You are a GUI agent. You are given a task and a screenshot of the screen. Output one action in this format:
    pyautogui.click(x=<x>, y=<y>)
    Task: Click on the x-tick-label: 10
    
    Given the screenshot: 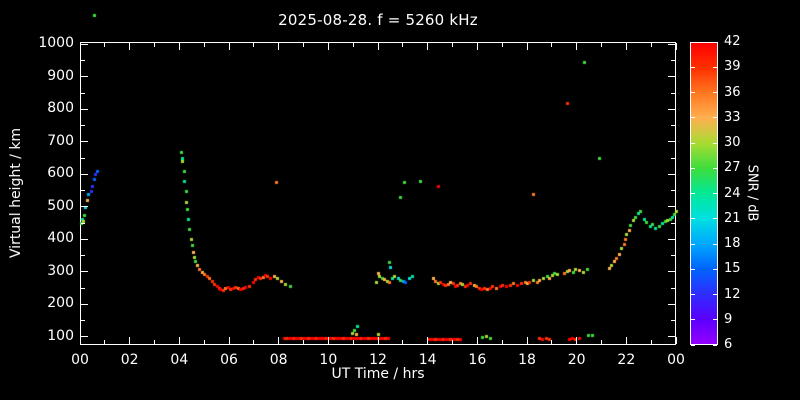 What is the action you would take?
    pyautogui.click(x=328, y=360)
    